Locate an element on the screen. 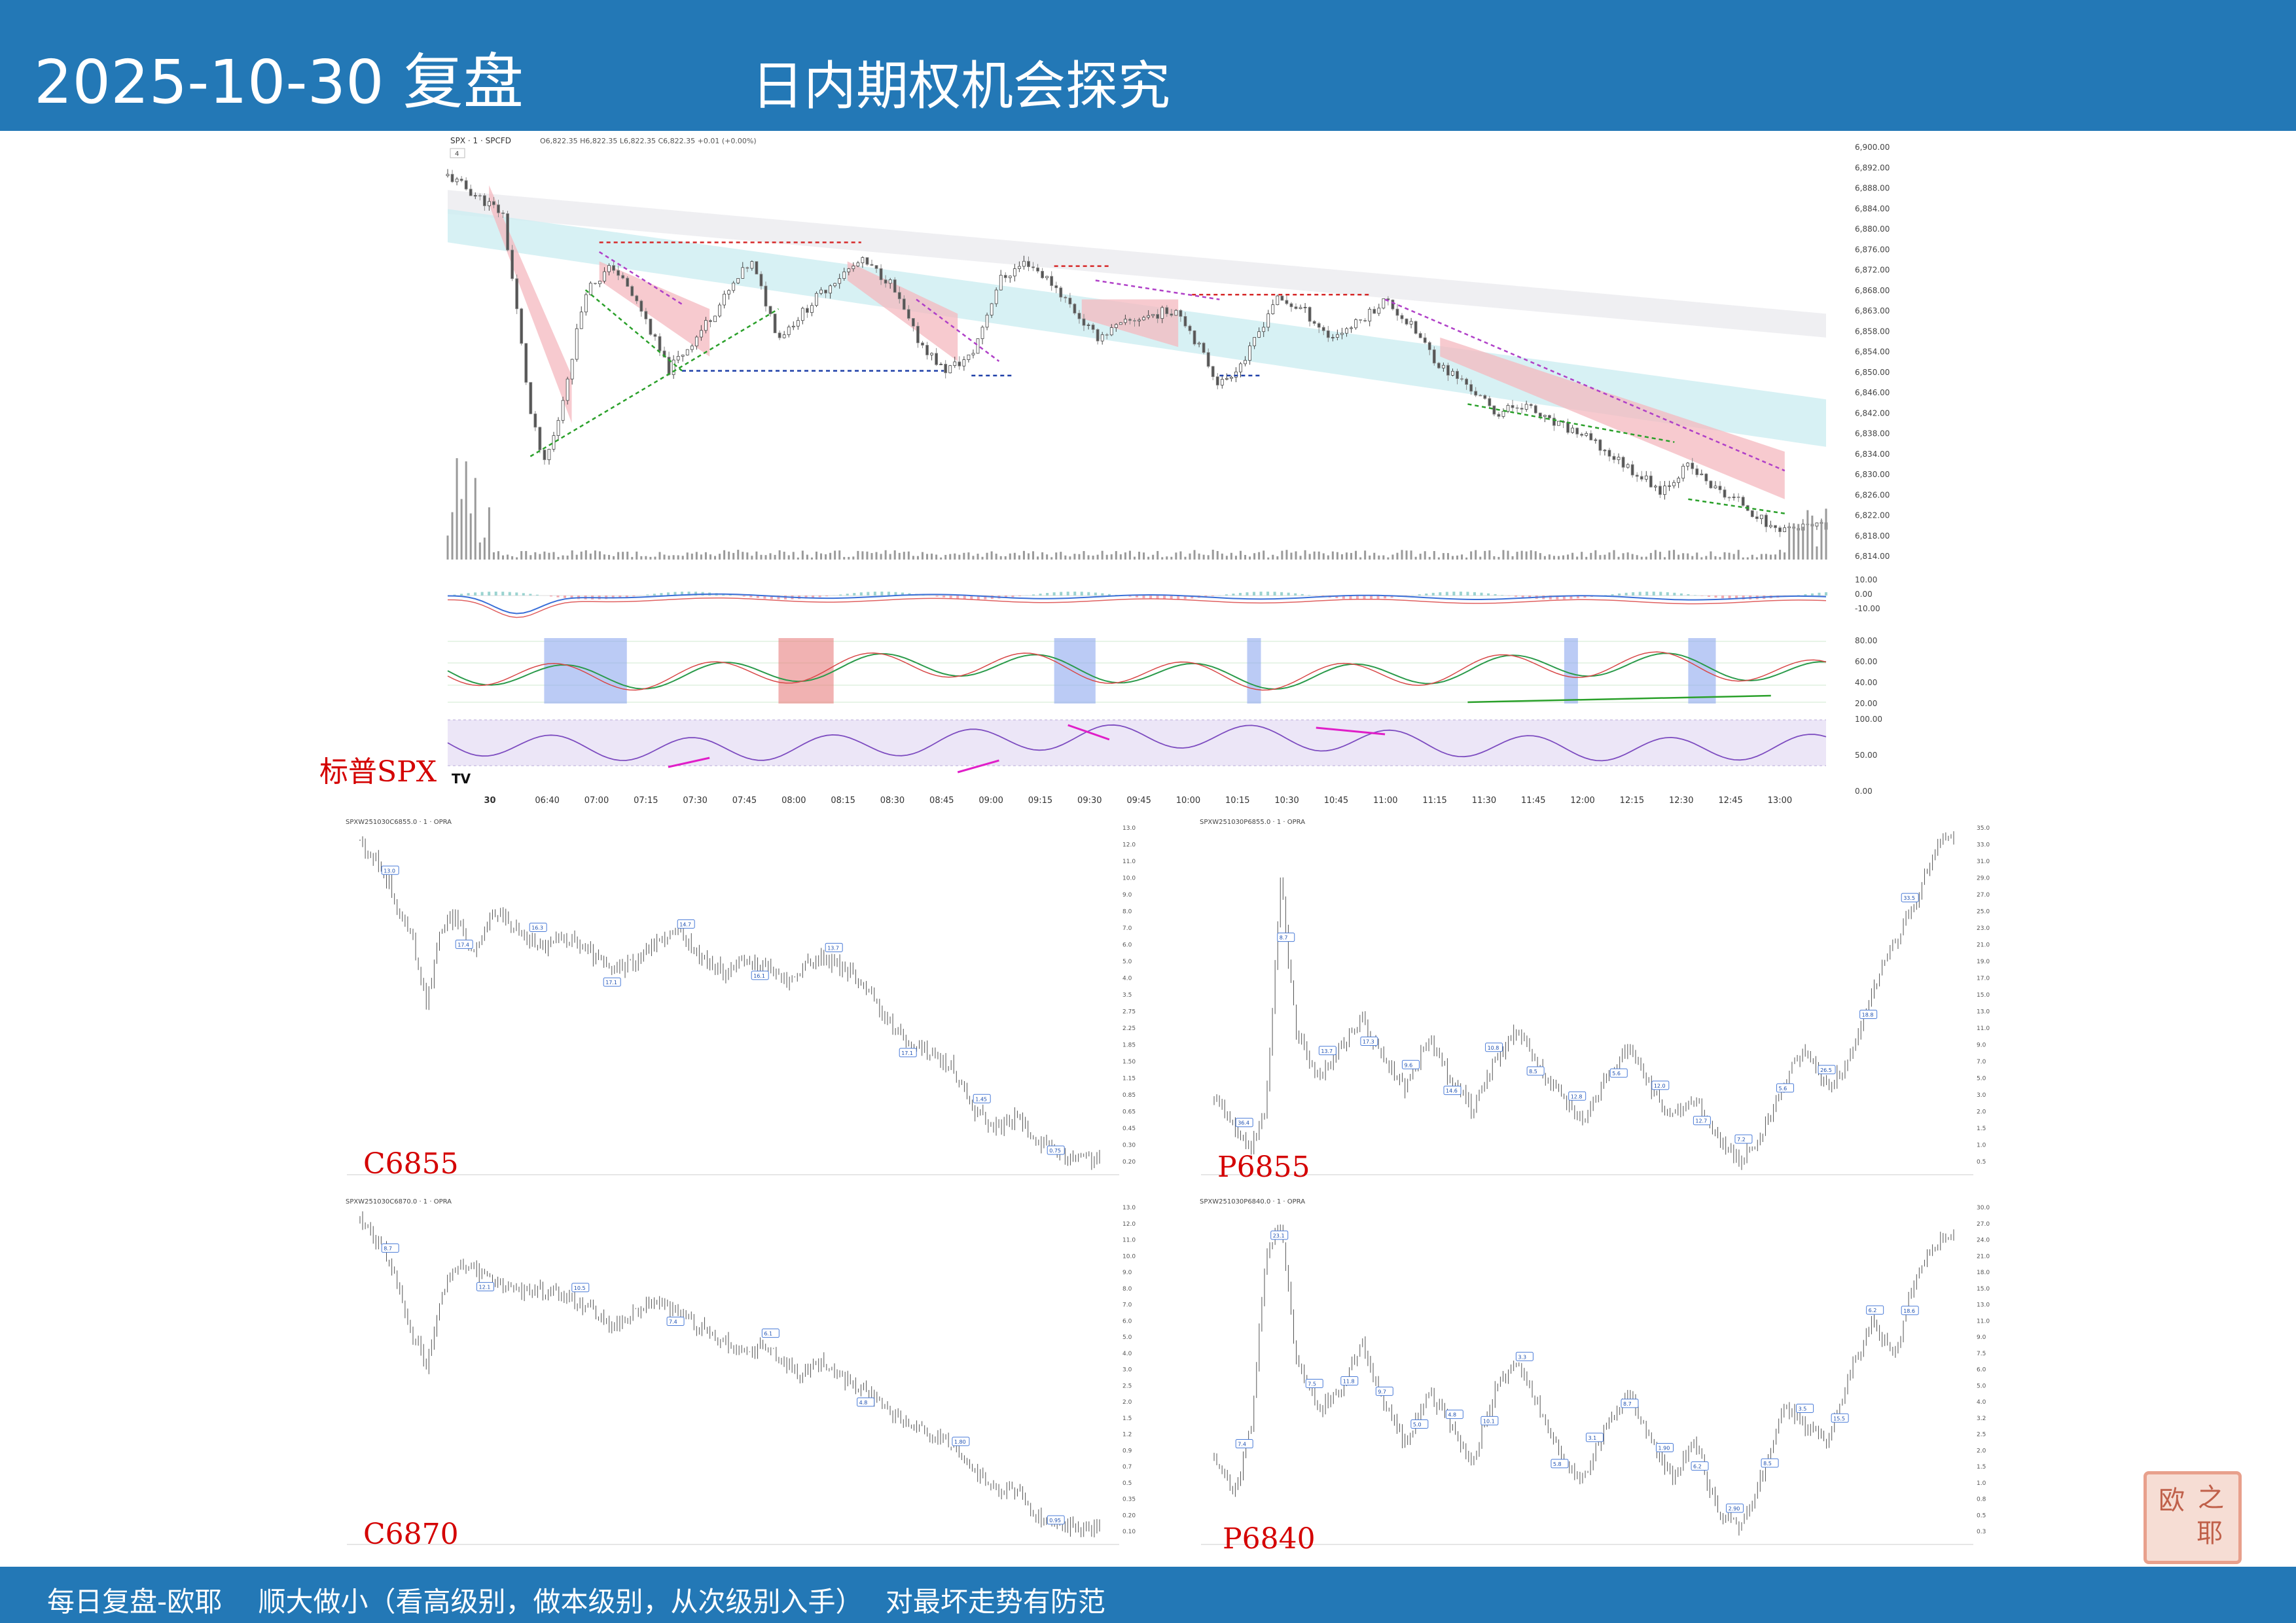  y-tick-label: 6,838.00 is located at coordinates (1872, 434).